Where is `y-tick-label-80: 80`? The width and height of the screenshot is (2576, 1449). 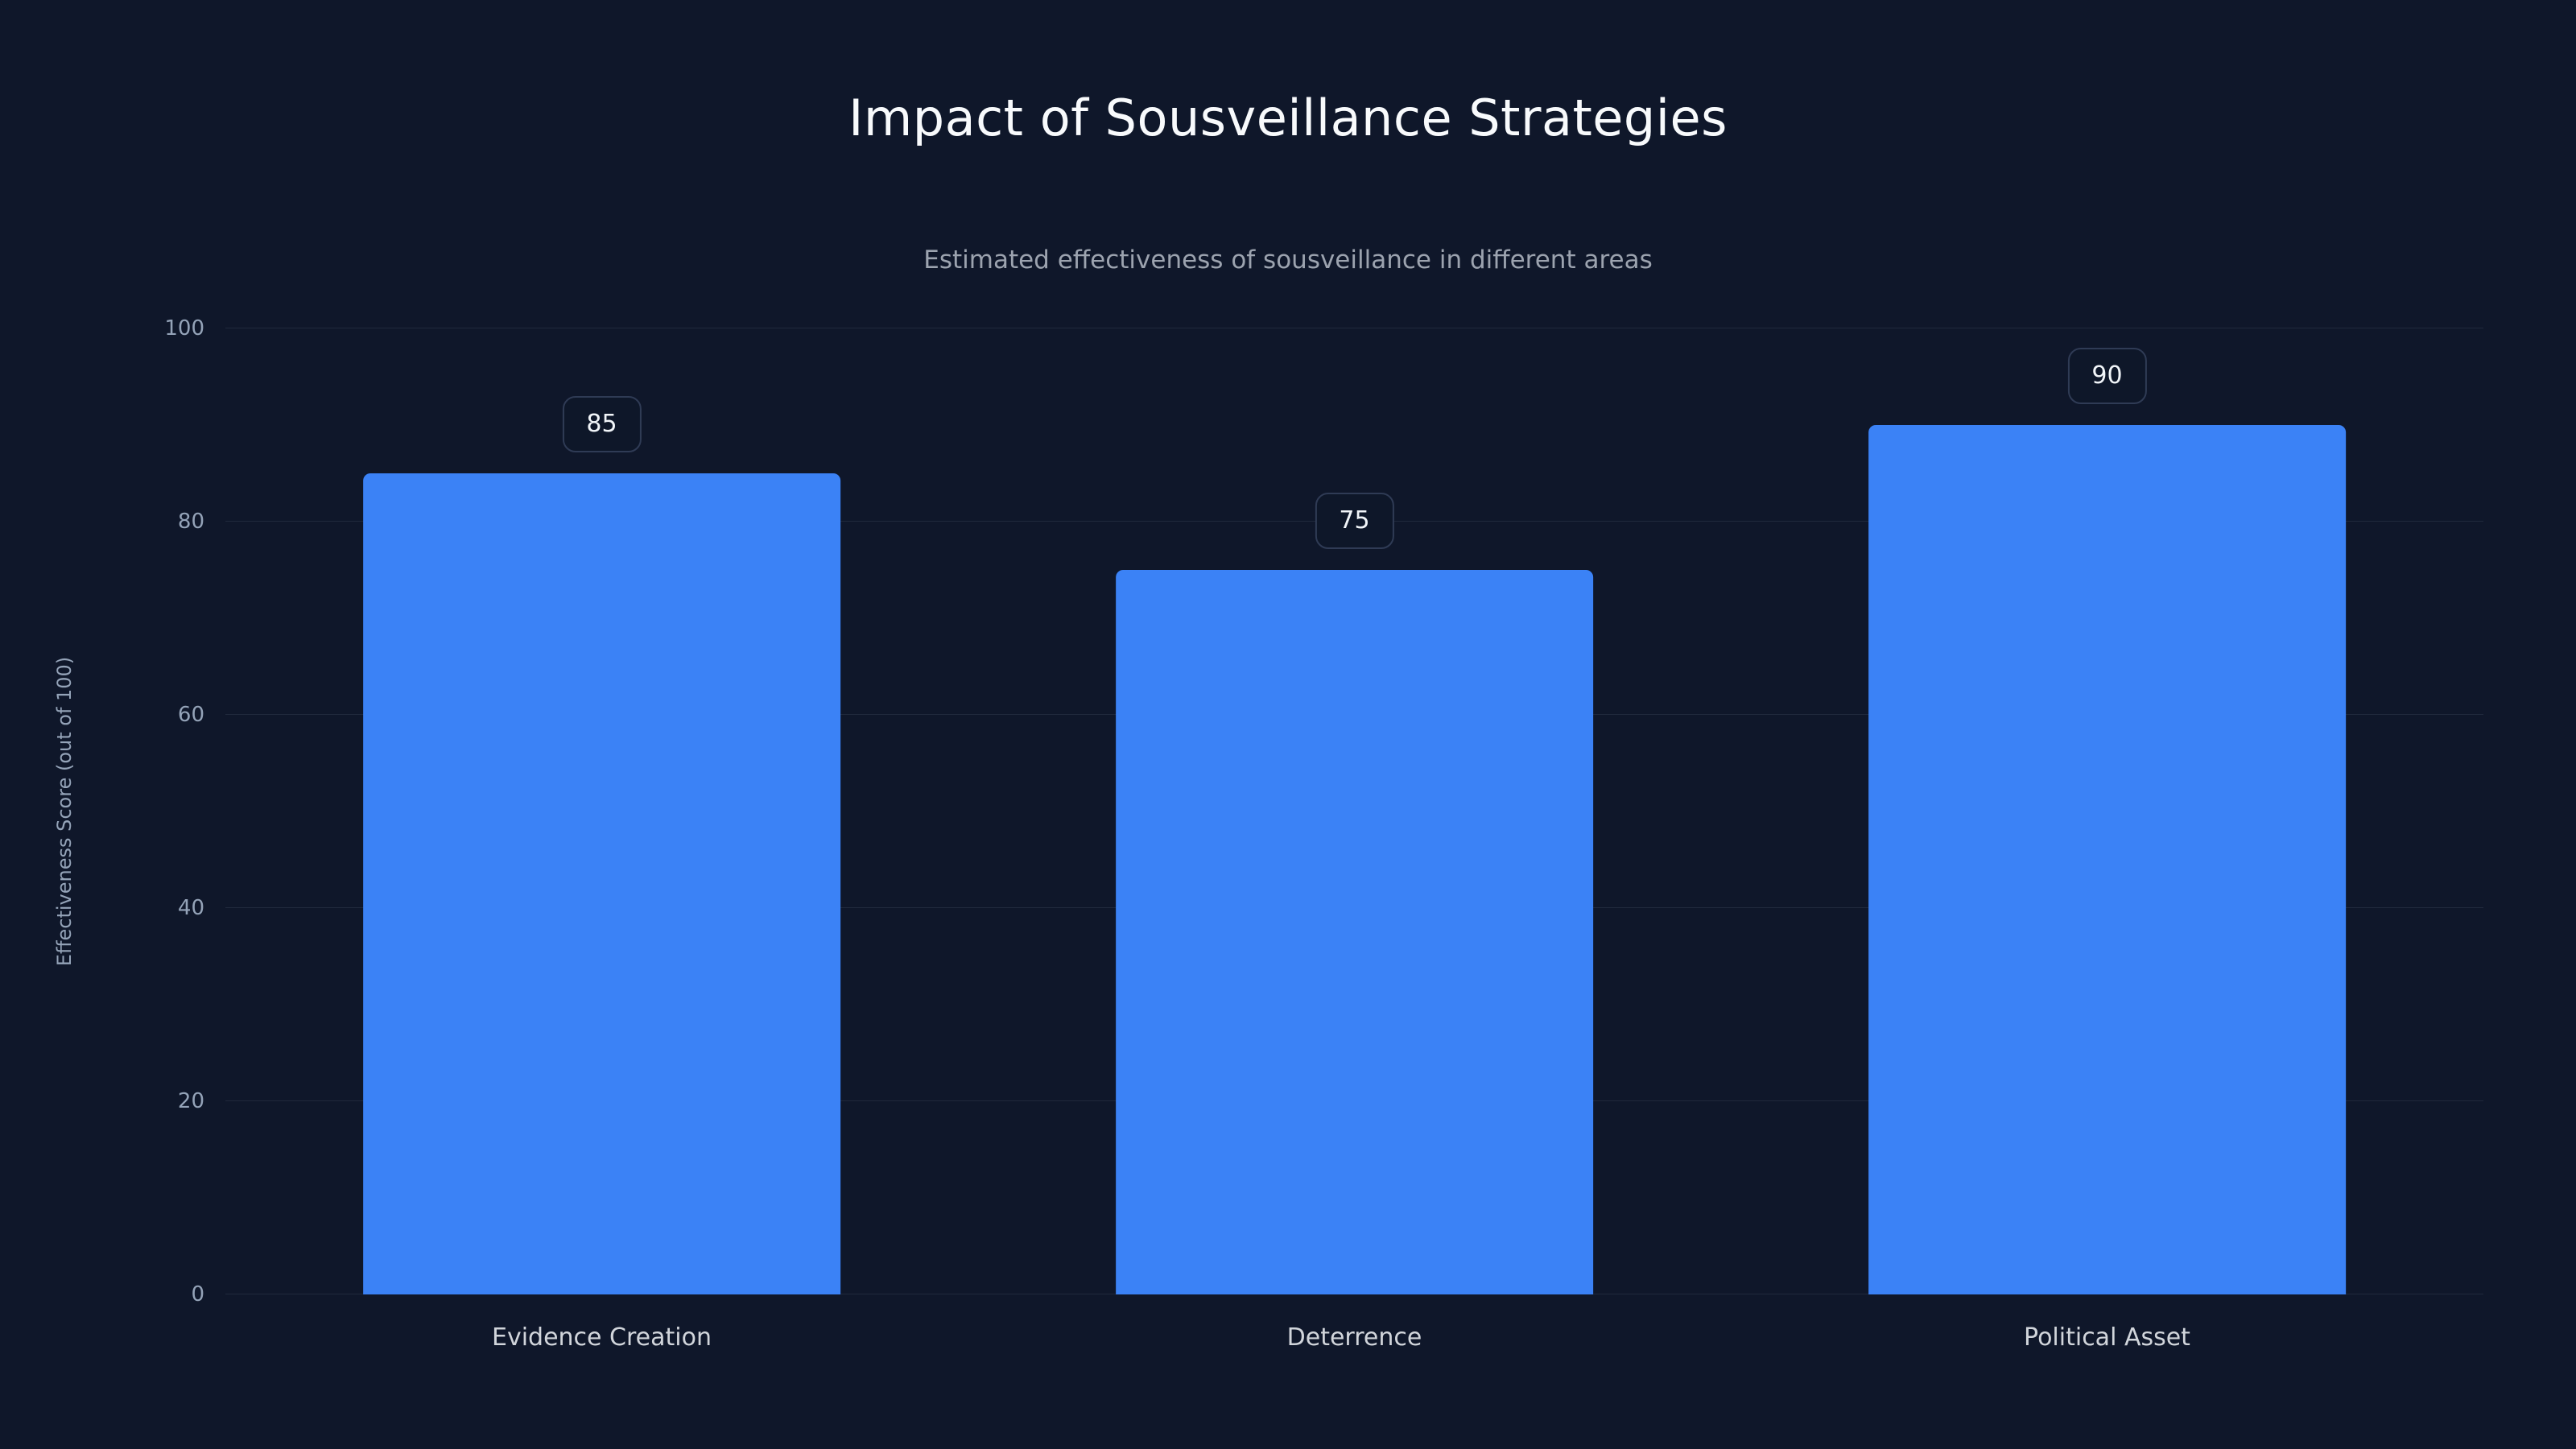
y-tick-label-80: 80 is located at coordinates (190, 522).